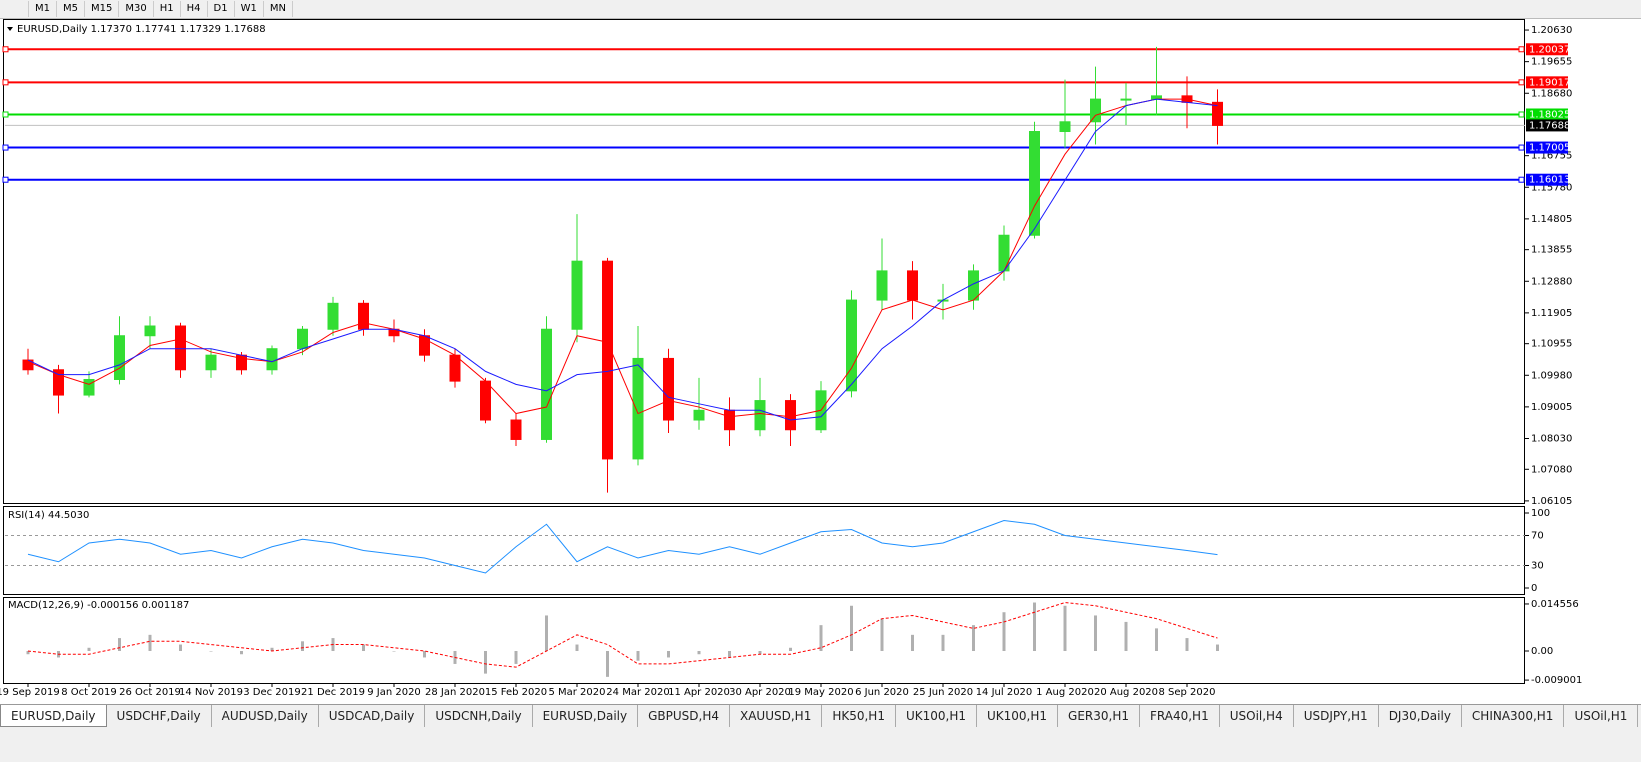 The height and width of the screenshot is (762, 1641). I want to click on chart-tab: GBPUSD,H4, so click(684, 716).